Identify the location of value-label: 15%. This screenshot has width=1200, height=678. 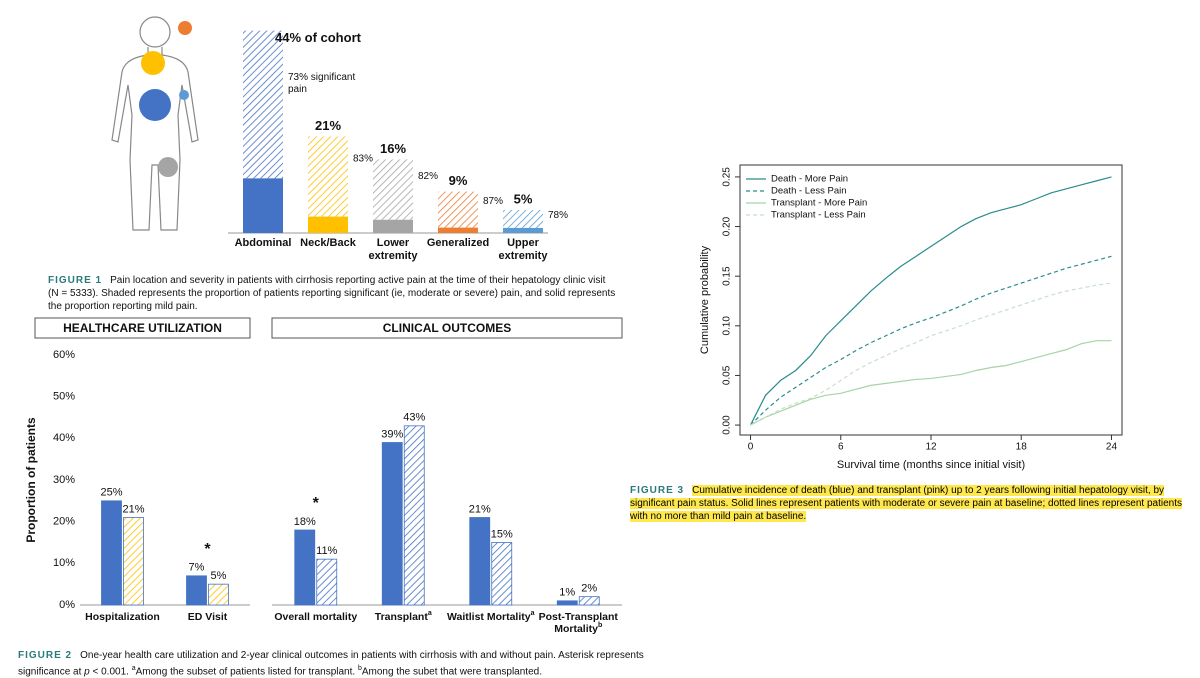
(502, 534).